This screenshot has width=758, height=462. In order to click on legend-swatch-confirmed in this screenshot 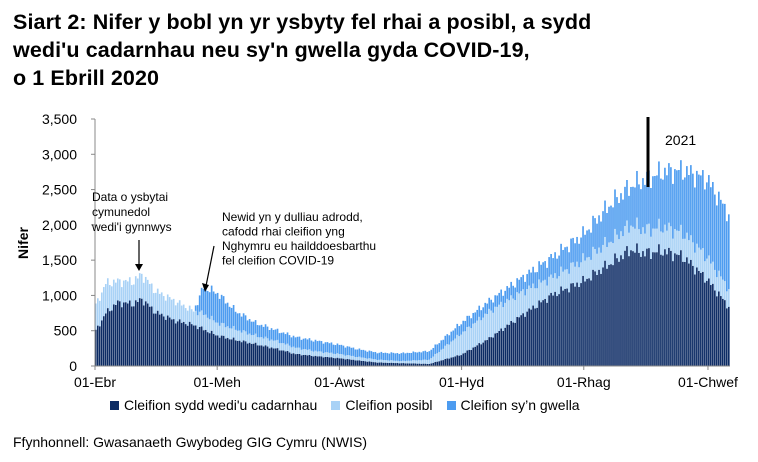, I will do `click(114, 405)`.